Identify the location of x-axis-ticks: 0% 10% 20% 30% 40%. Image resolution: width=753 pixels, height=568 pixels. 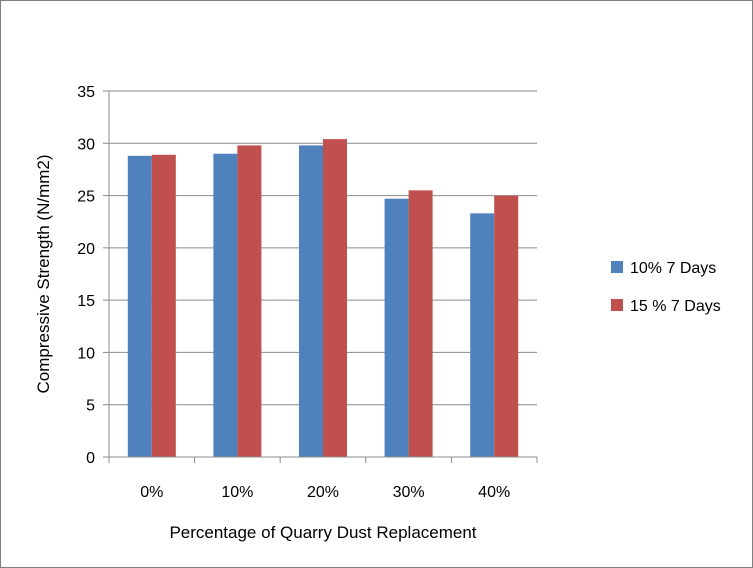
(323, 479).